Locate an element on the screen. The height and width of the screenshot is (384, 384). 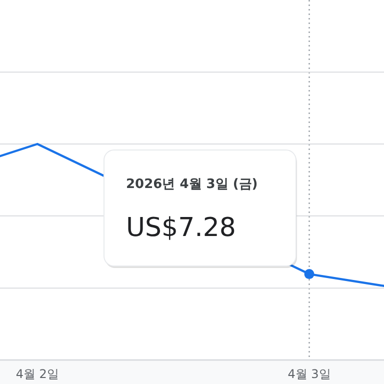
annotation: US$7.28 is located at coordinates (181, 228).